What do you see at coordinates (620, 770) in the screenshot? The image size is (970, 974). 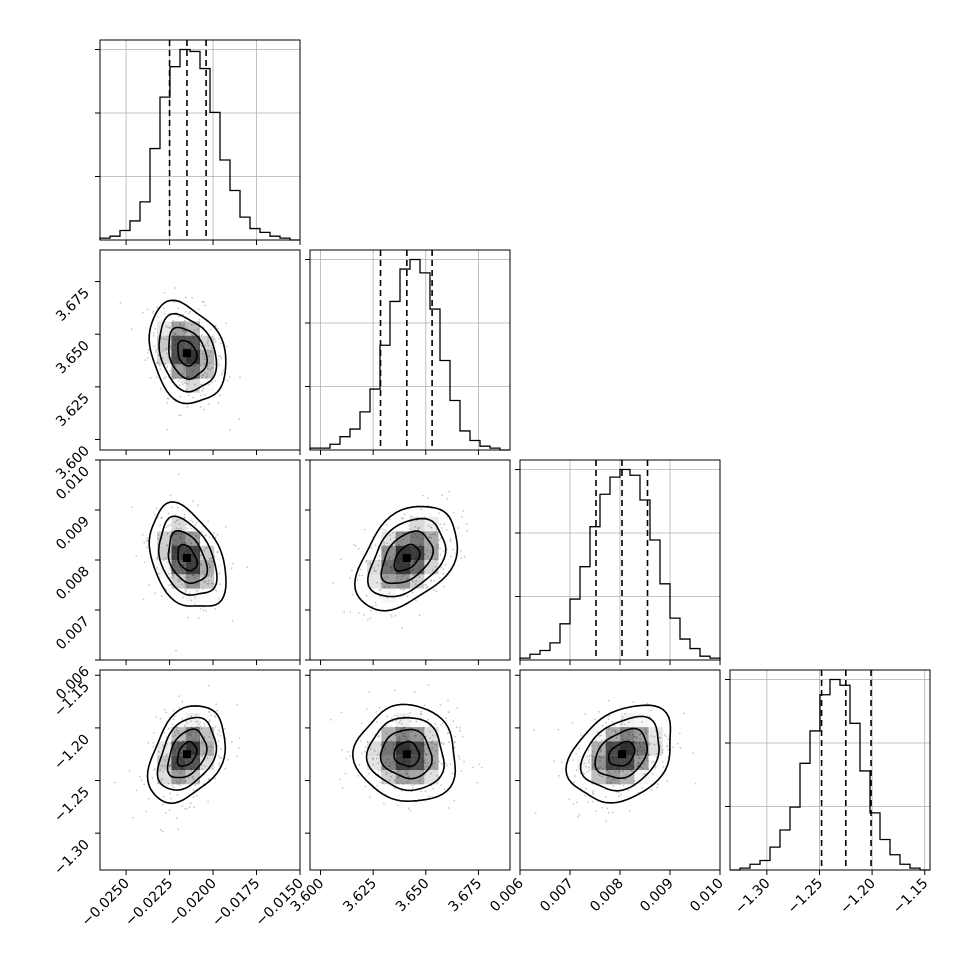 I see `panel-content` at bounding box center [620, 770].